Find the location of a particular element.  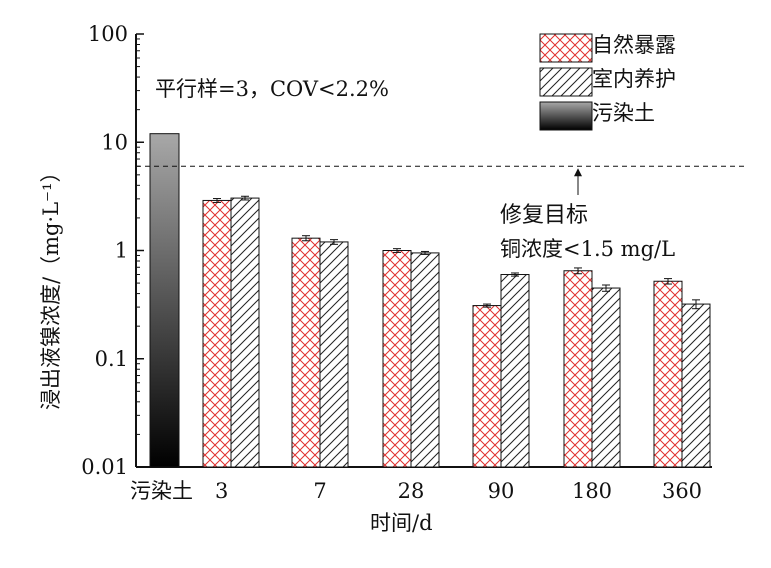

x-tick-label: 180 is located at coordinates (592, 491).